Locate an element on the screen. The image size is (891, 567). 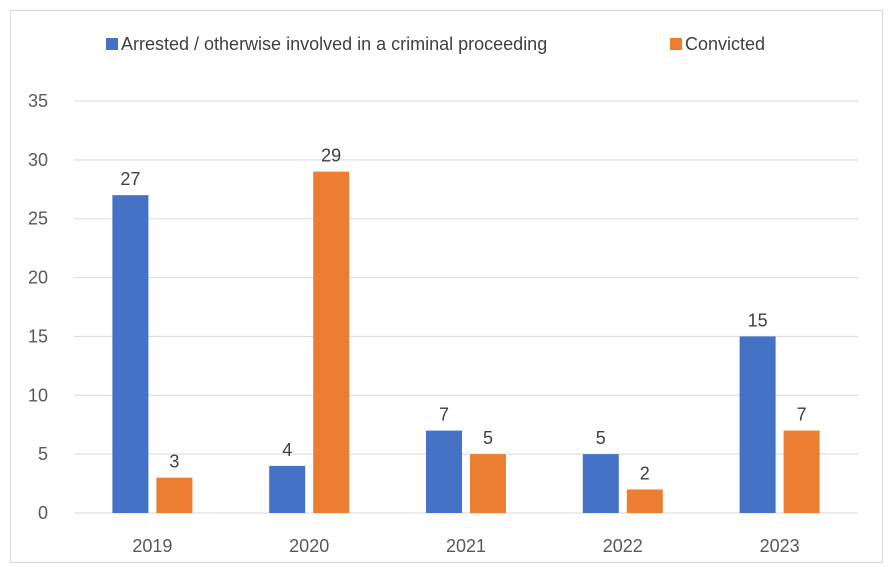
bar-convicted-2019 is located at coordinates (174, 495).